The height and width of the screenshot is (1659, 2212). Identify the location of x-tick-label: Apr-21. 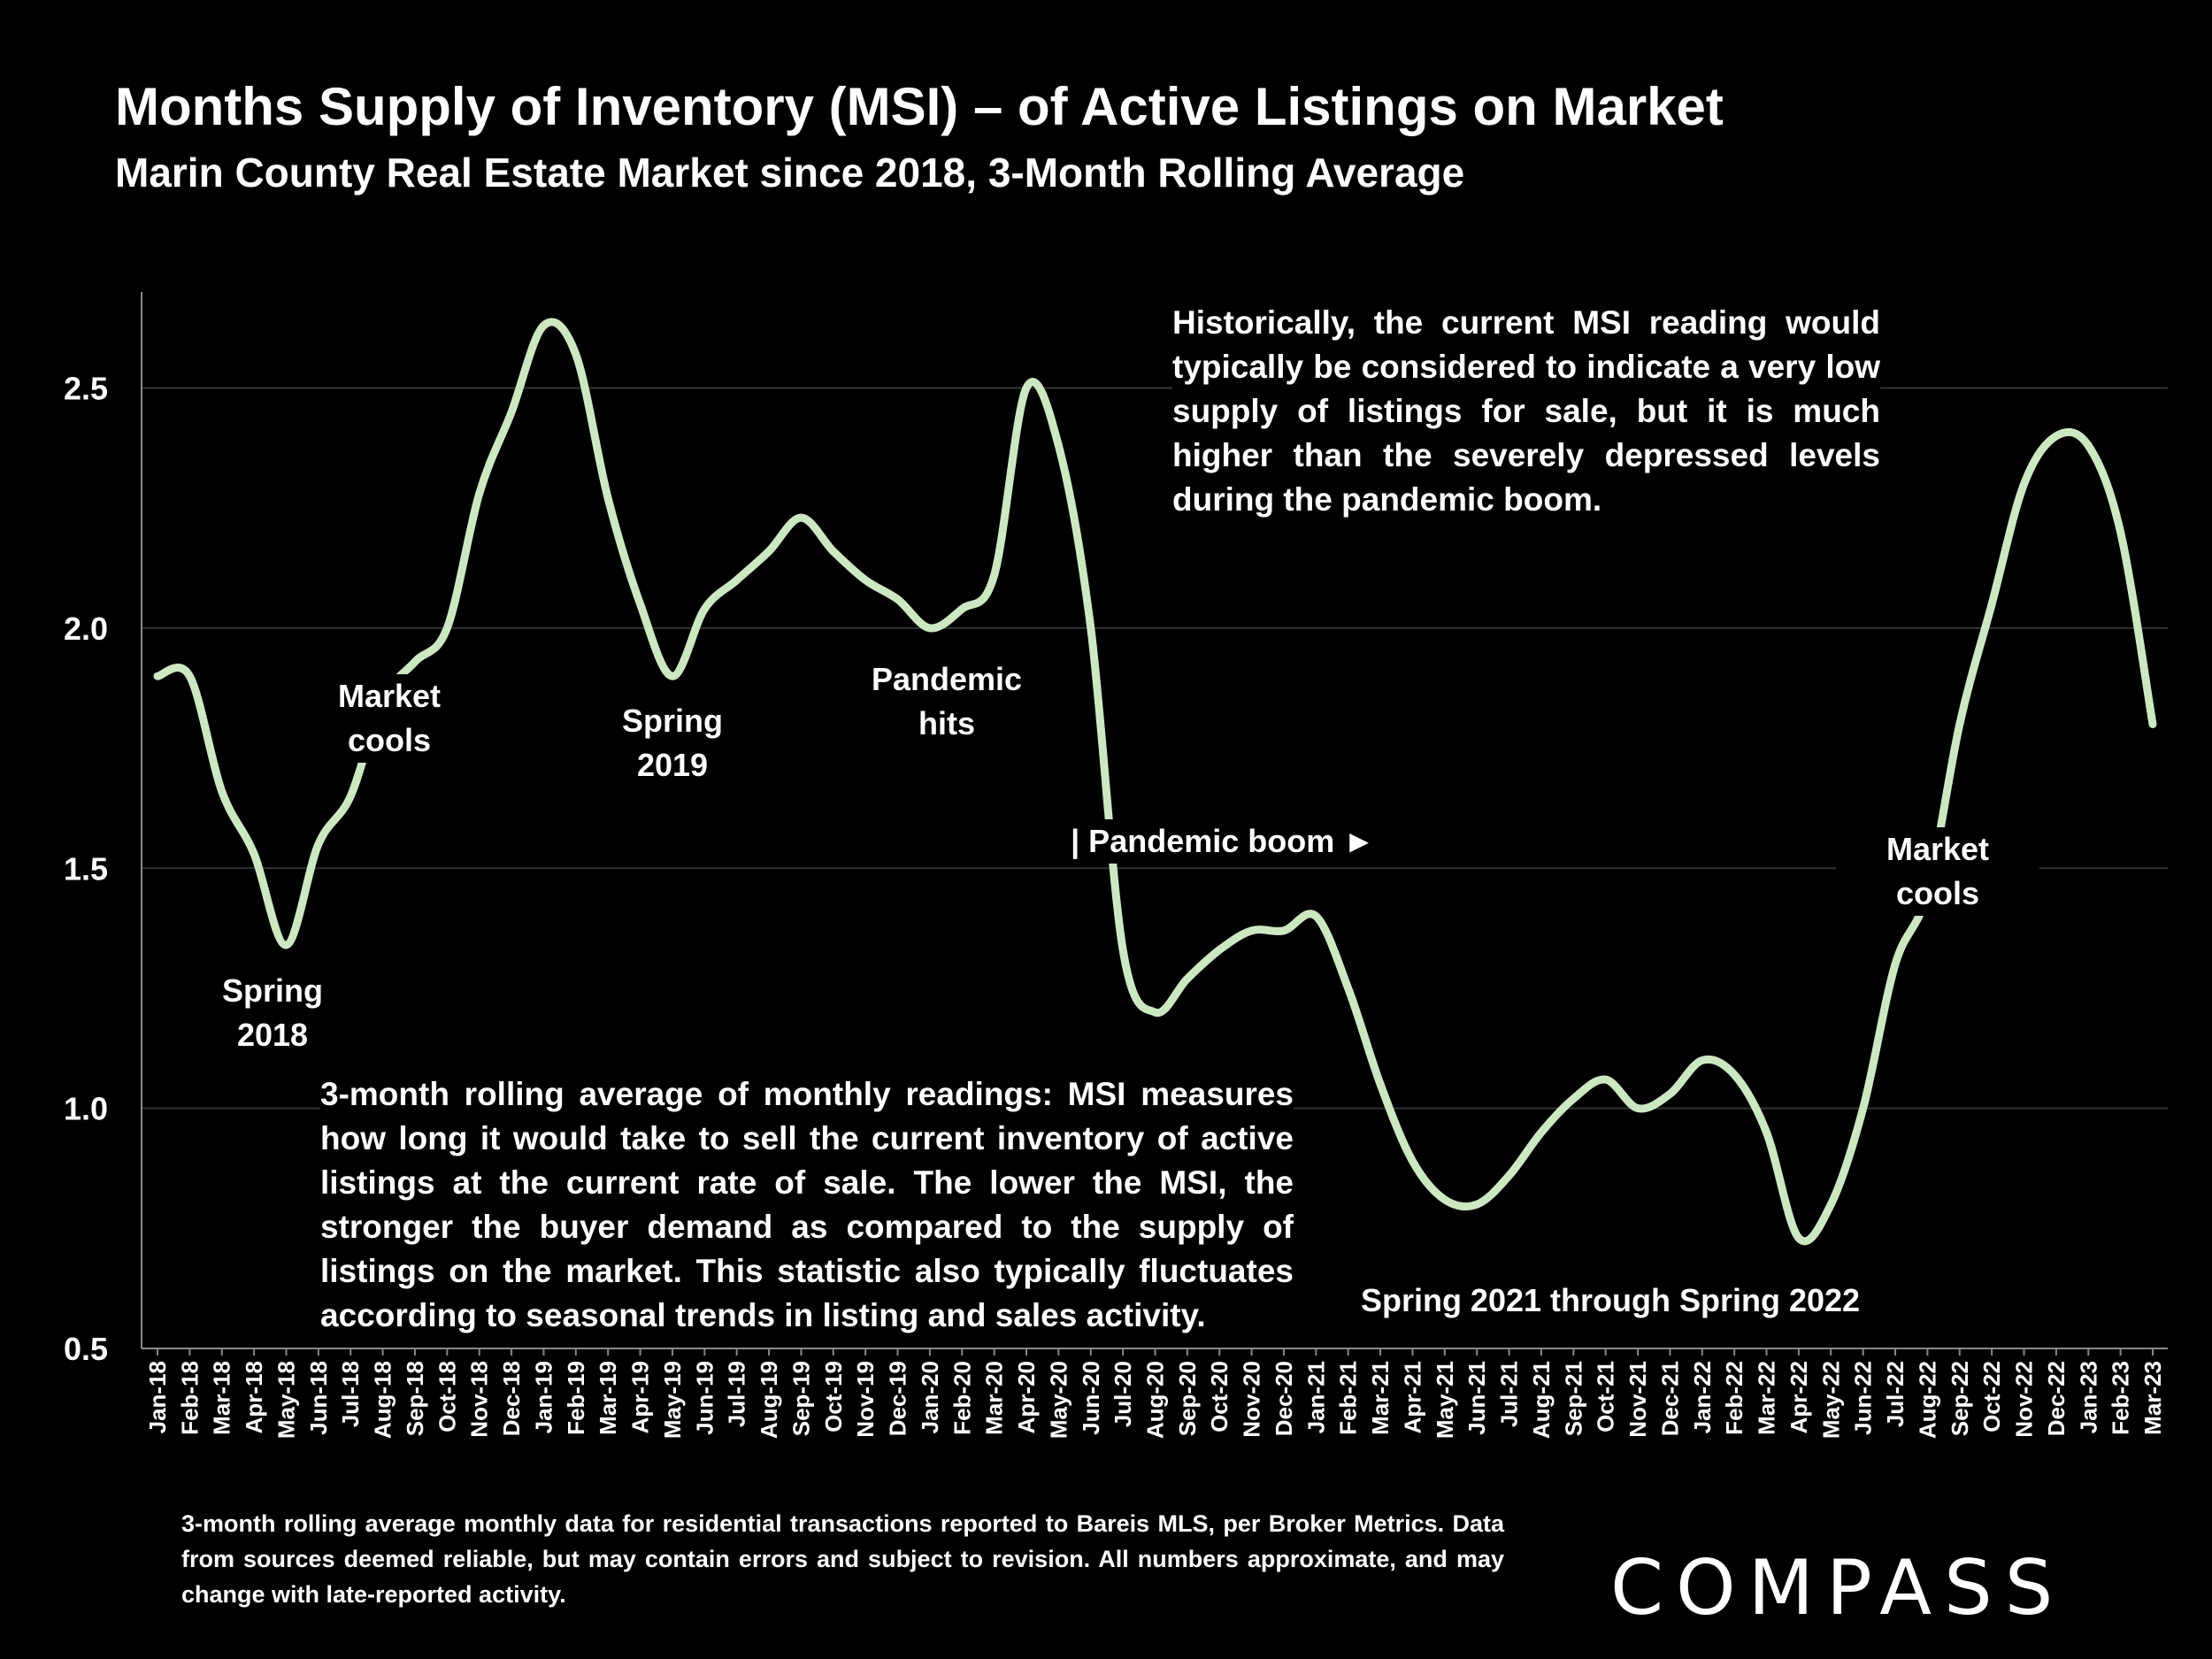
(1412, 1397).